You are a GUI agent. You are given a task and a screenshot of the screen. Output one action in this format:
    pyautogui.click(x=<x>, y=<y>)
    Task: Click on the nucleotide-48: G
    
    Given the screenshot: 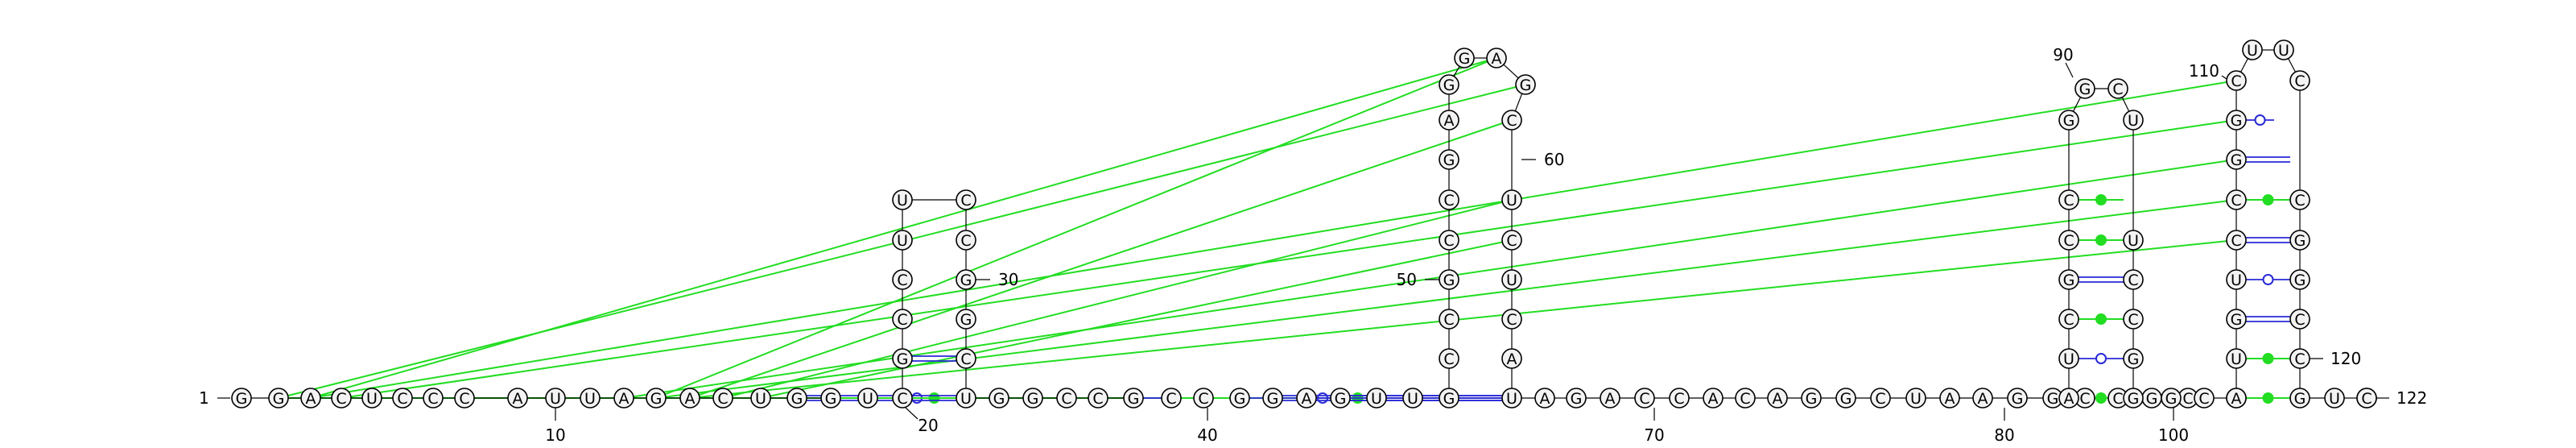 What is the action you would take?
    pyautogui.click(x=1449, y=279)
    